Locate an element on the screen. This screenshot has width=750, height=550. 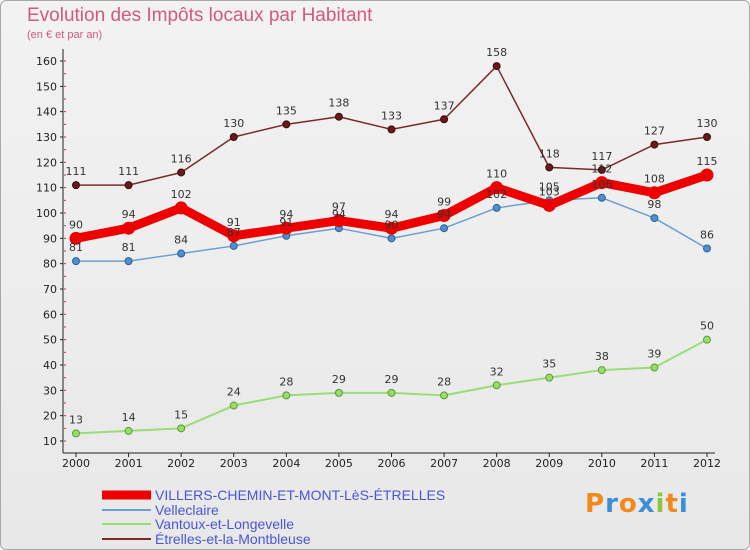
legend-label: VILLERS-CHEMIN-ET-MONT-LèS-ÉTRELLES is located at coordinates (300, 495).